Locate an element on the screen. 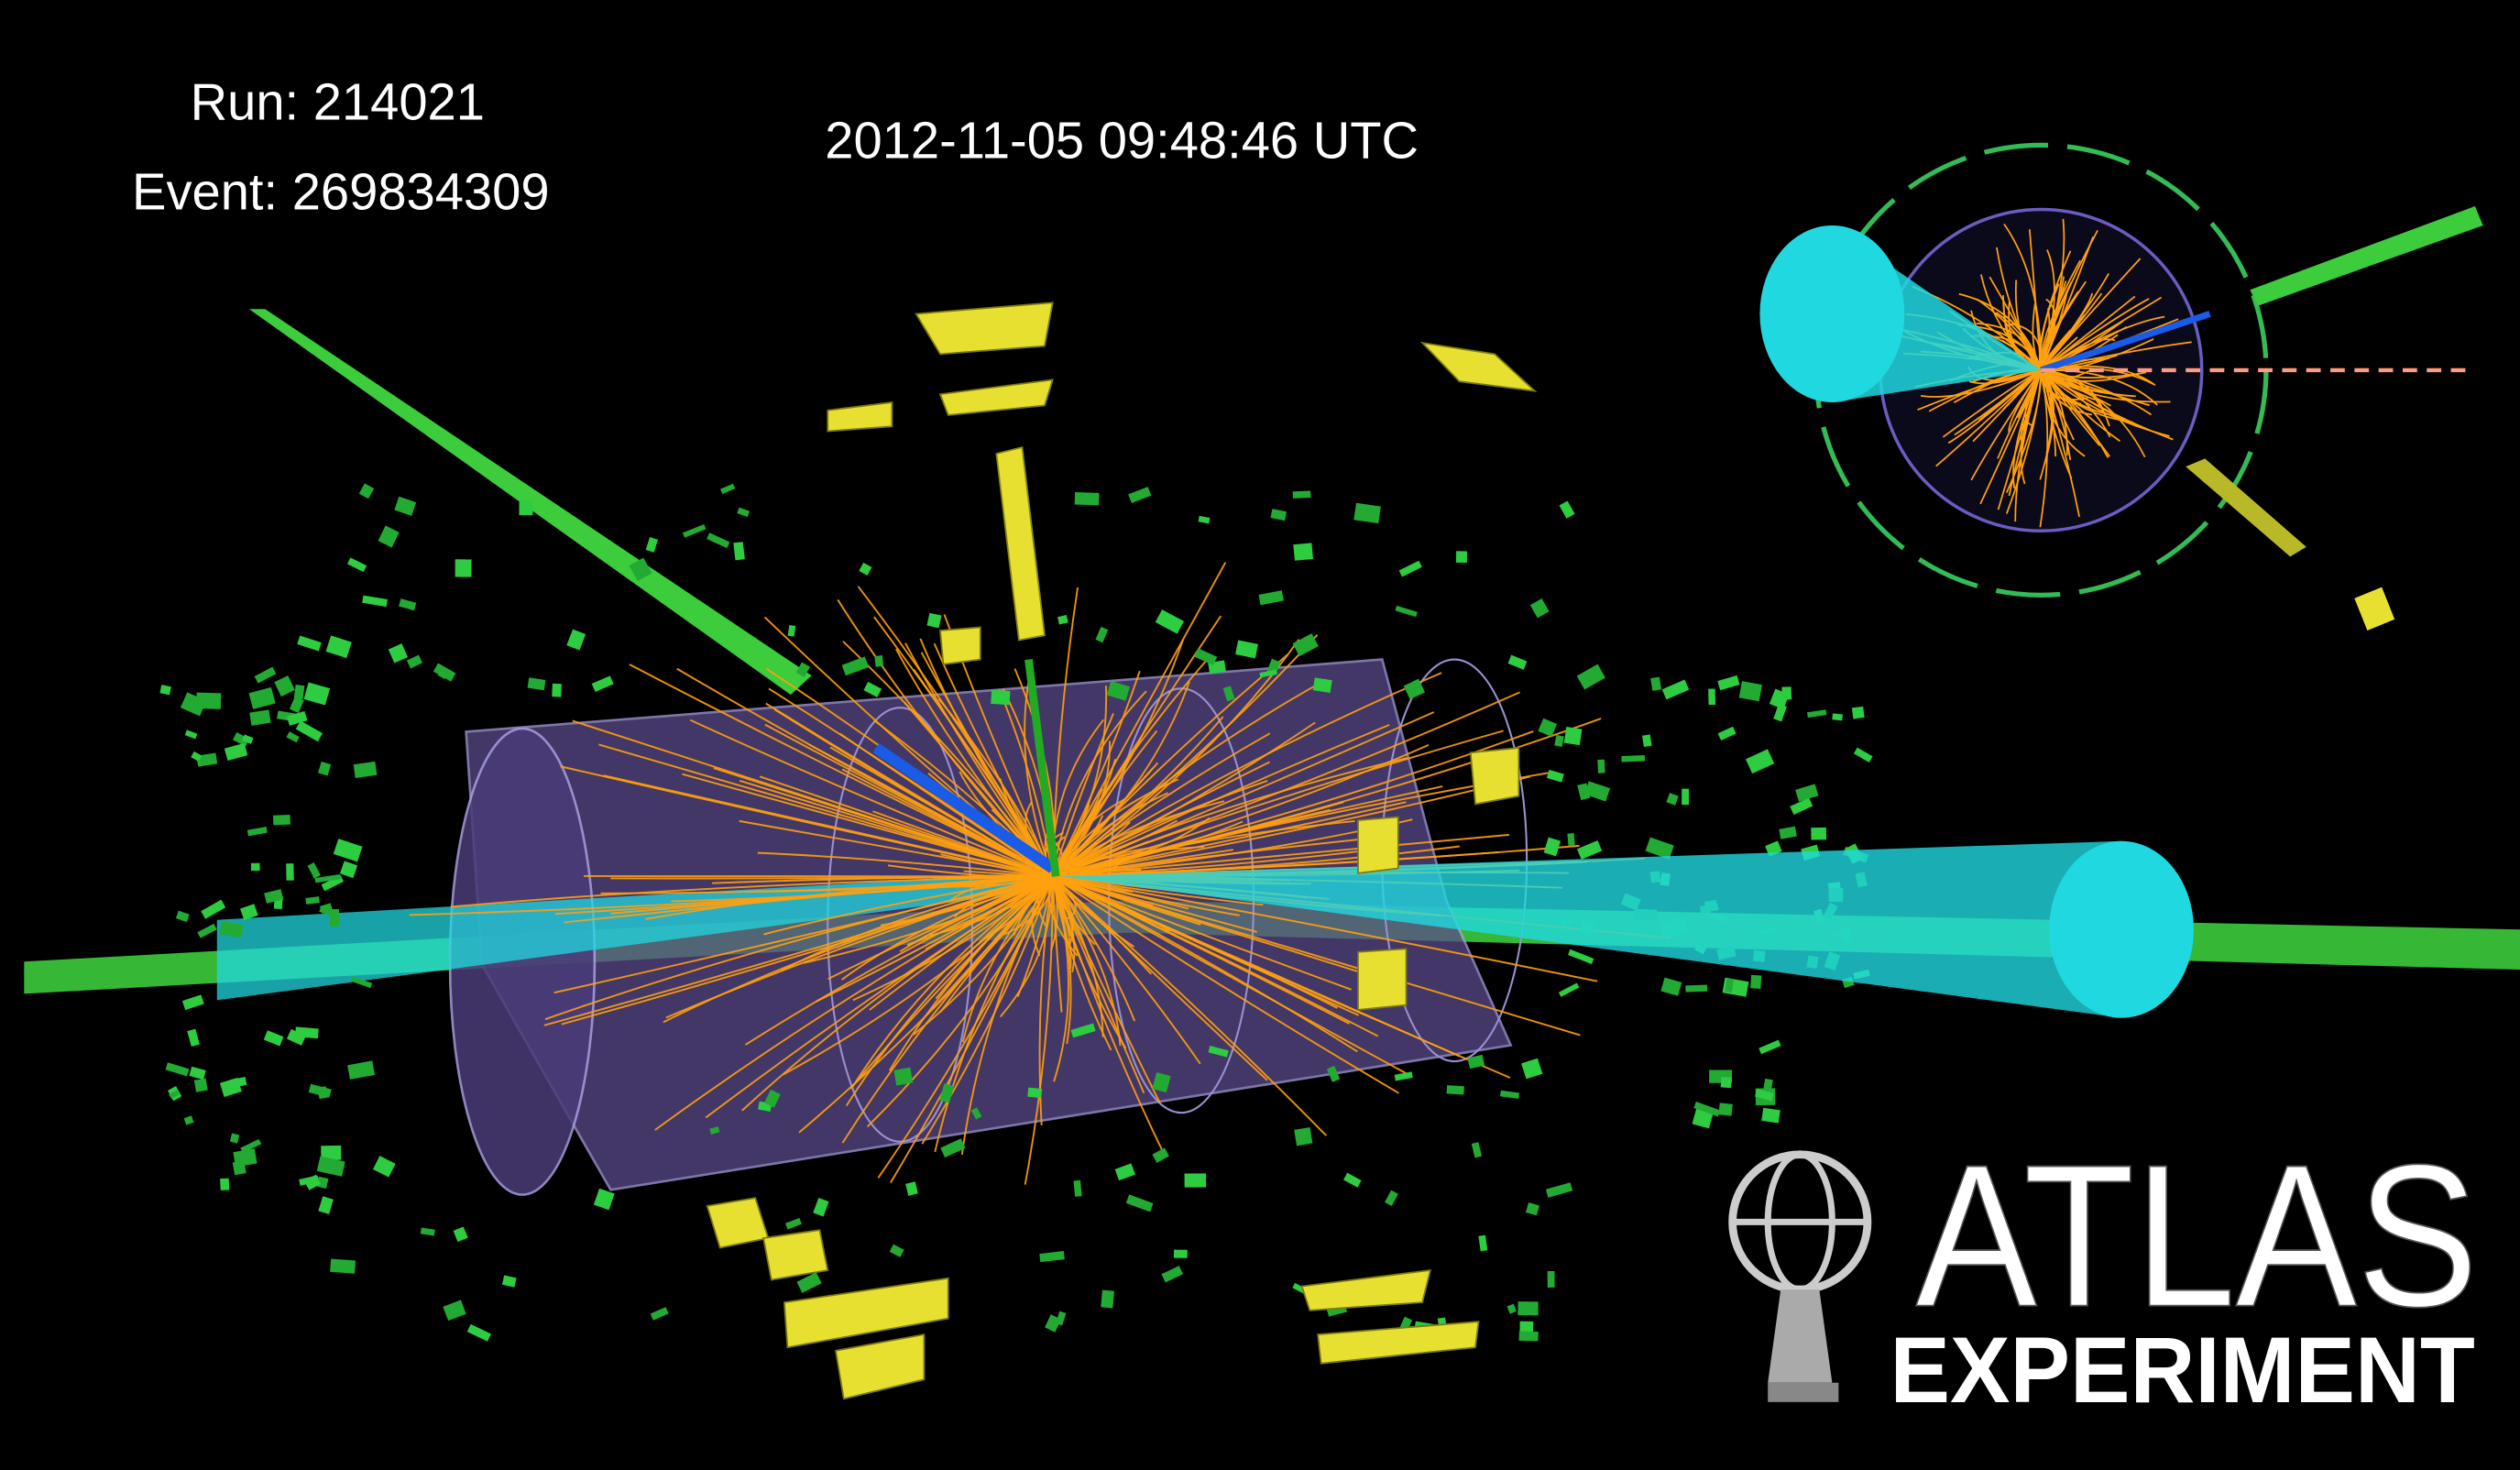 This screenshot has height=1470, width=2520. yellow-cell is located at coordinates (2374, 609).